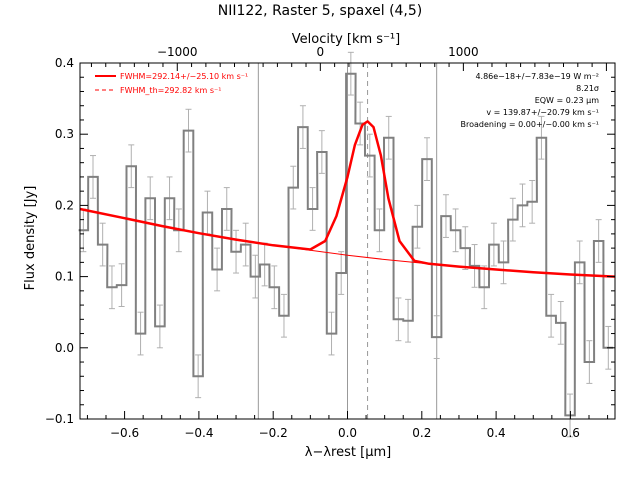 This screenshot has height=480, width=640. Describe the element at coordinates (542, 112) in the screenshot. I see `annotation-velocity: v = 139.87+/−20.79 km s⁻¹` at that location.